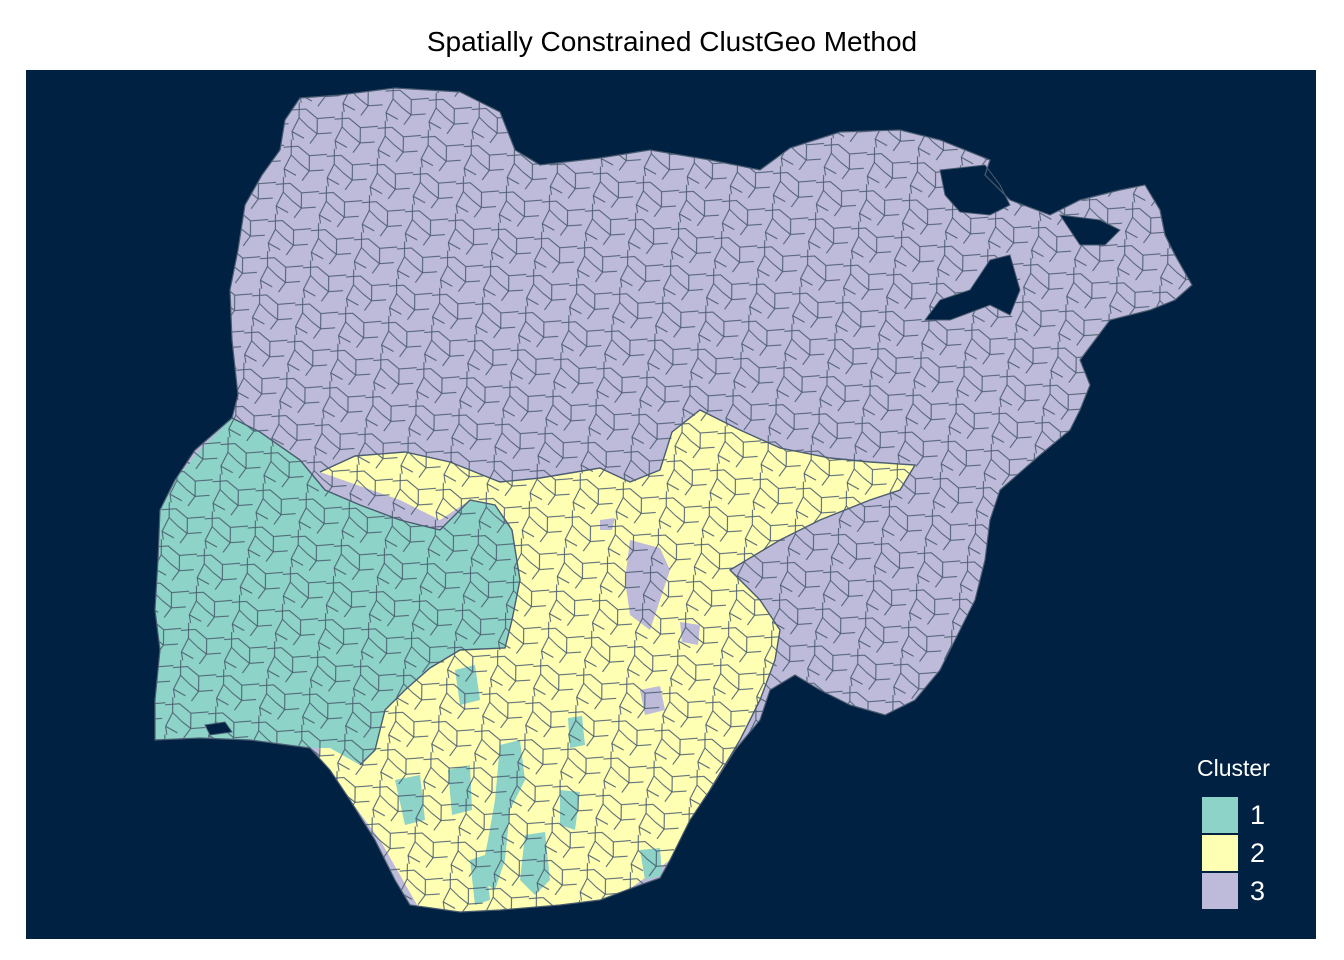  Describe the element at coordinates (1245, 815) in the screenshot. I see `legend-item-cluster-1: 1` at that location.